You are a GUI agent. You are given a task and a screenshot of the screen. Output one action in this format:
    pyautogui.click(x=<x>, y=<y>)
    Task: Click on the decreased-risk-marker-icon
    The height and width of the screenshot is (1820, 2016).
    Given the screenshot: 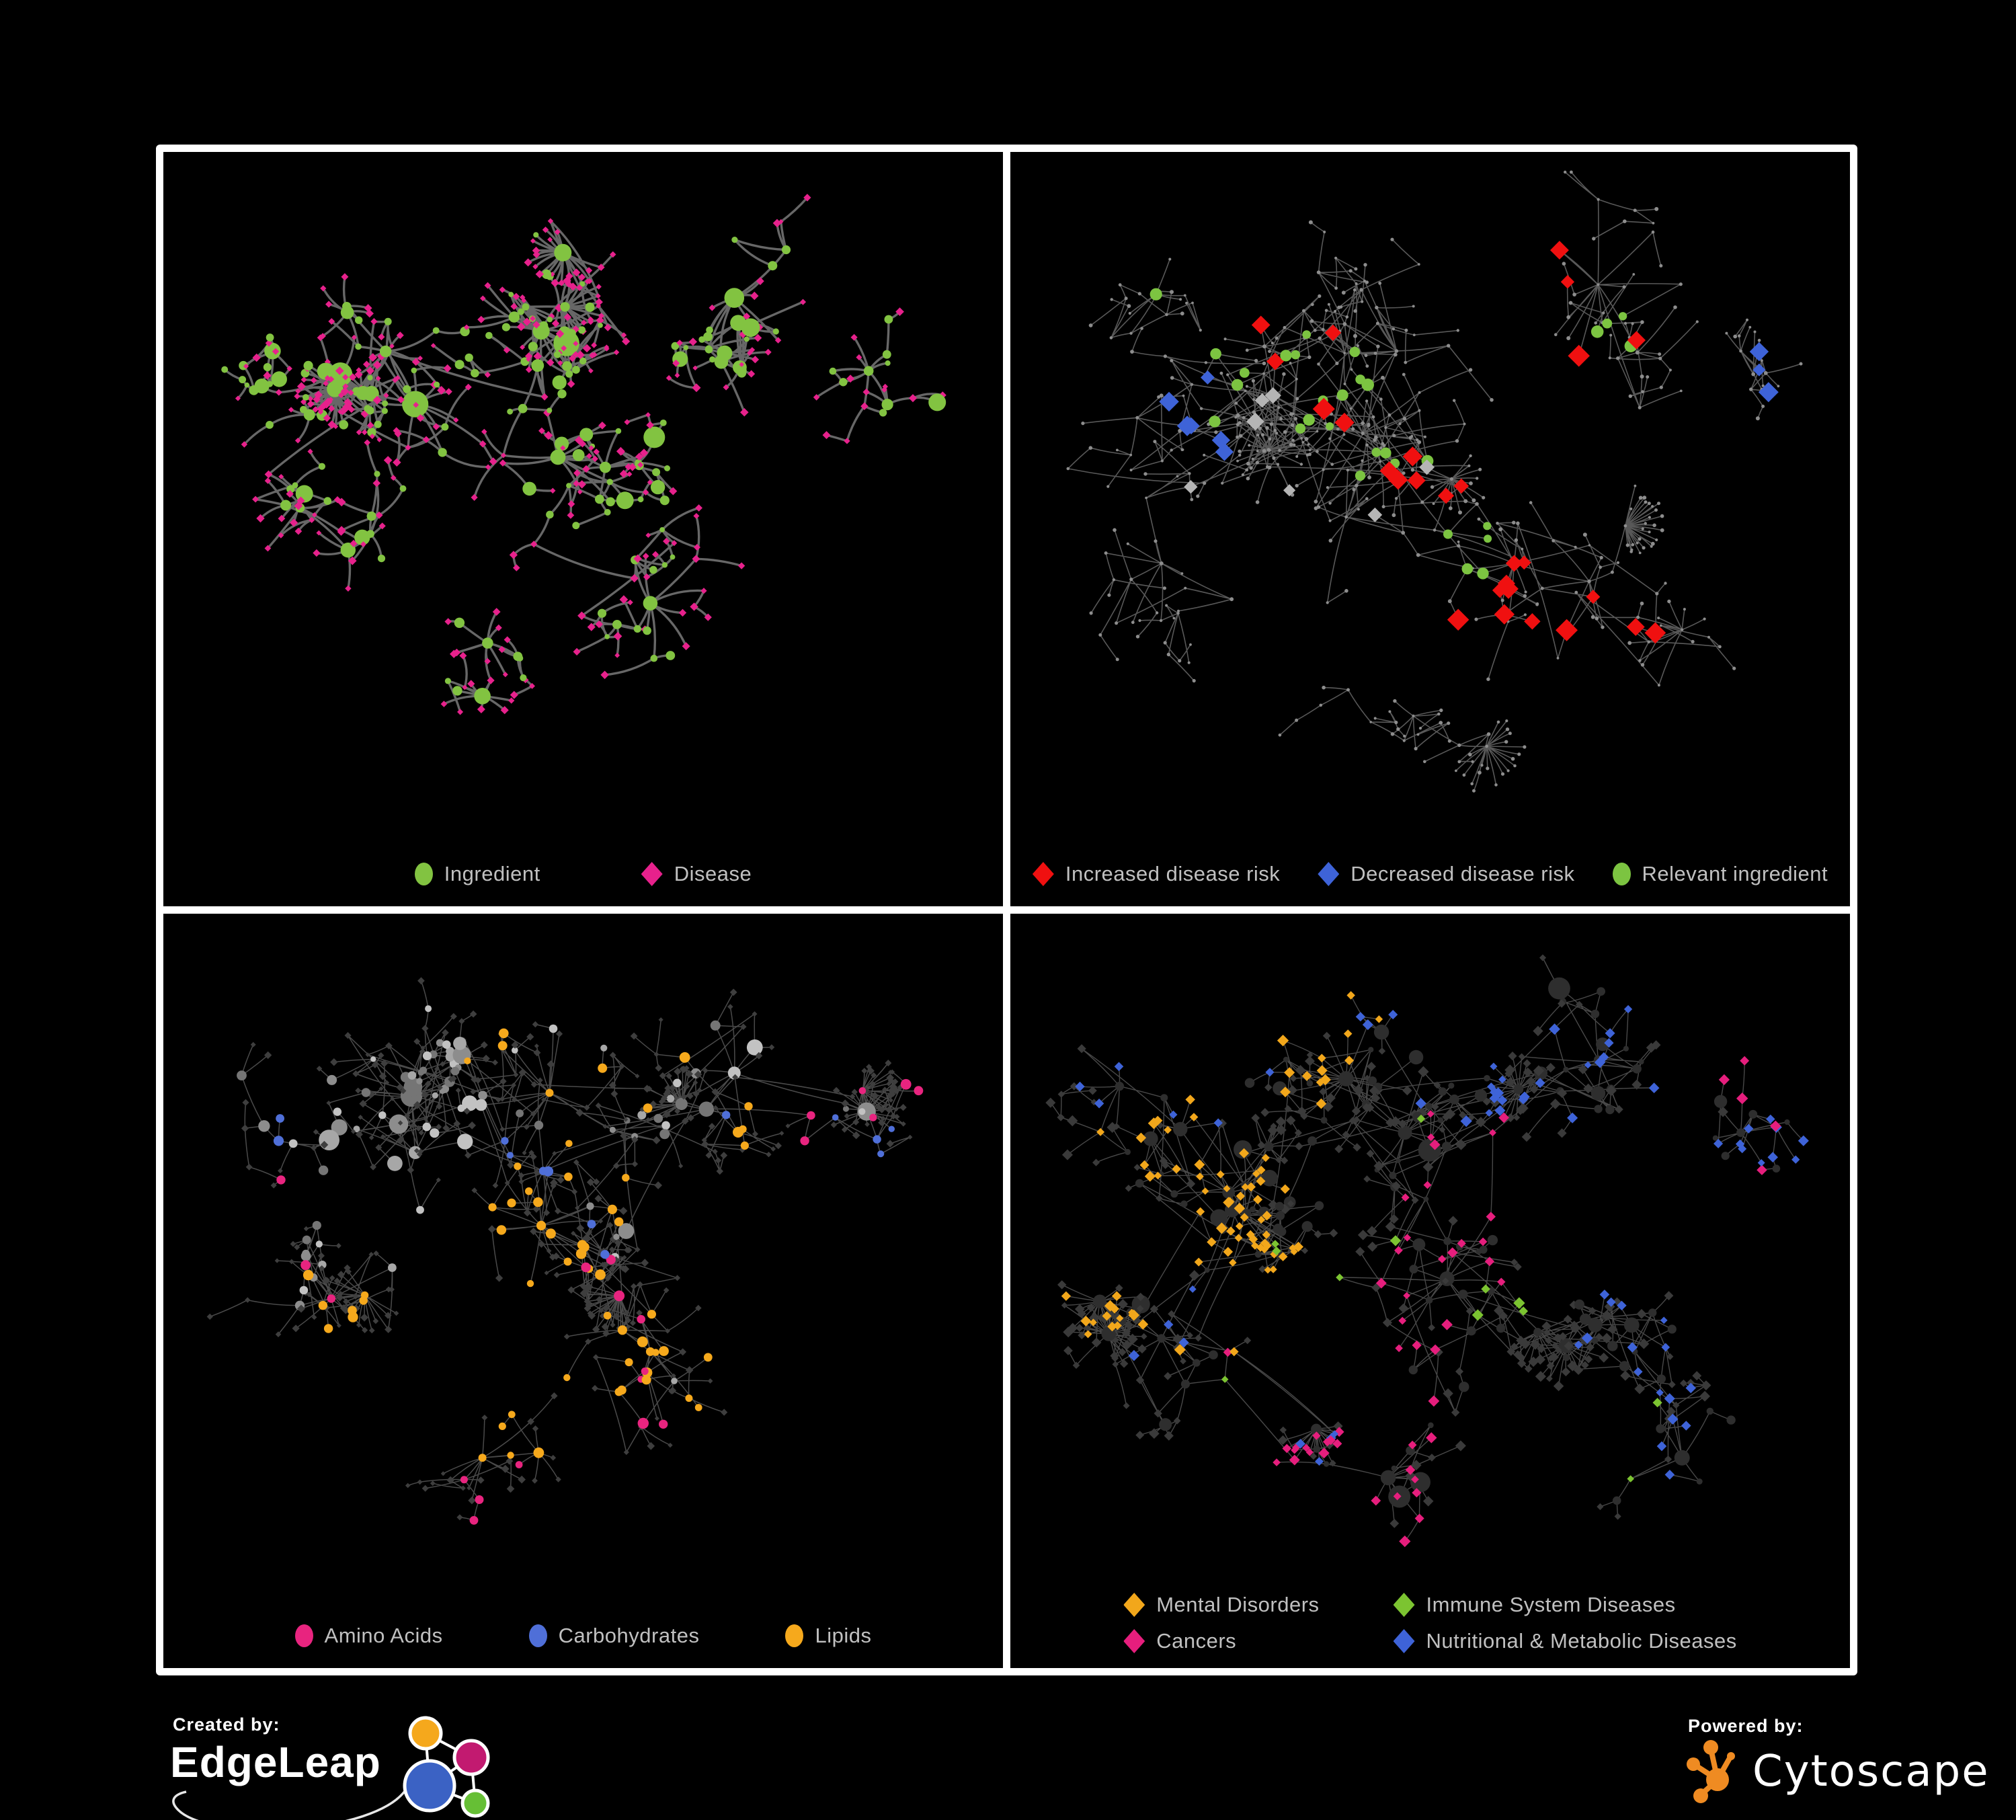 What is the action you would take?
    pyautogui.click(x=1329, y=874)
    